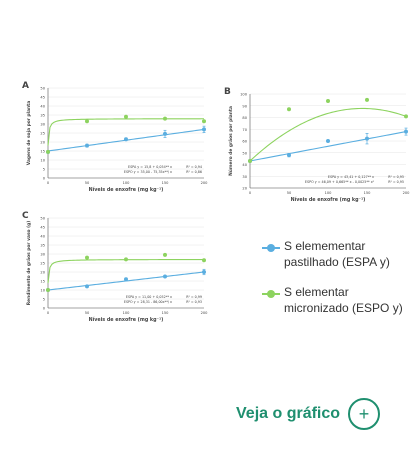 This screenshot has width=420, height=454. Describe the element at coordinates (227, 92) in the screenshot. I see `panel-label: B` at that location.